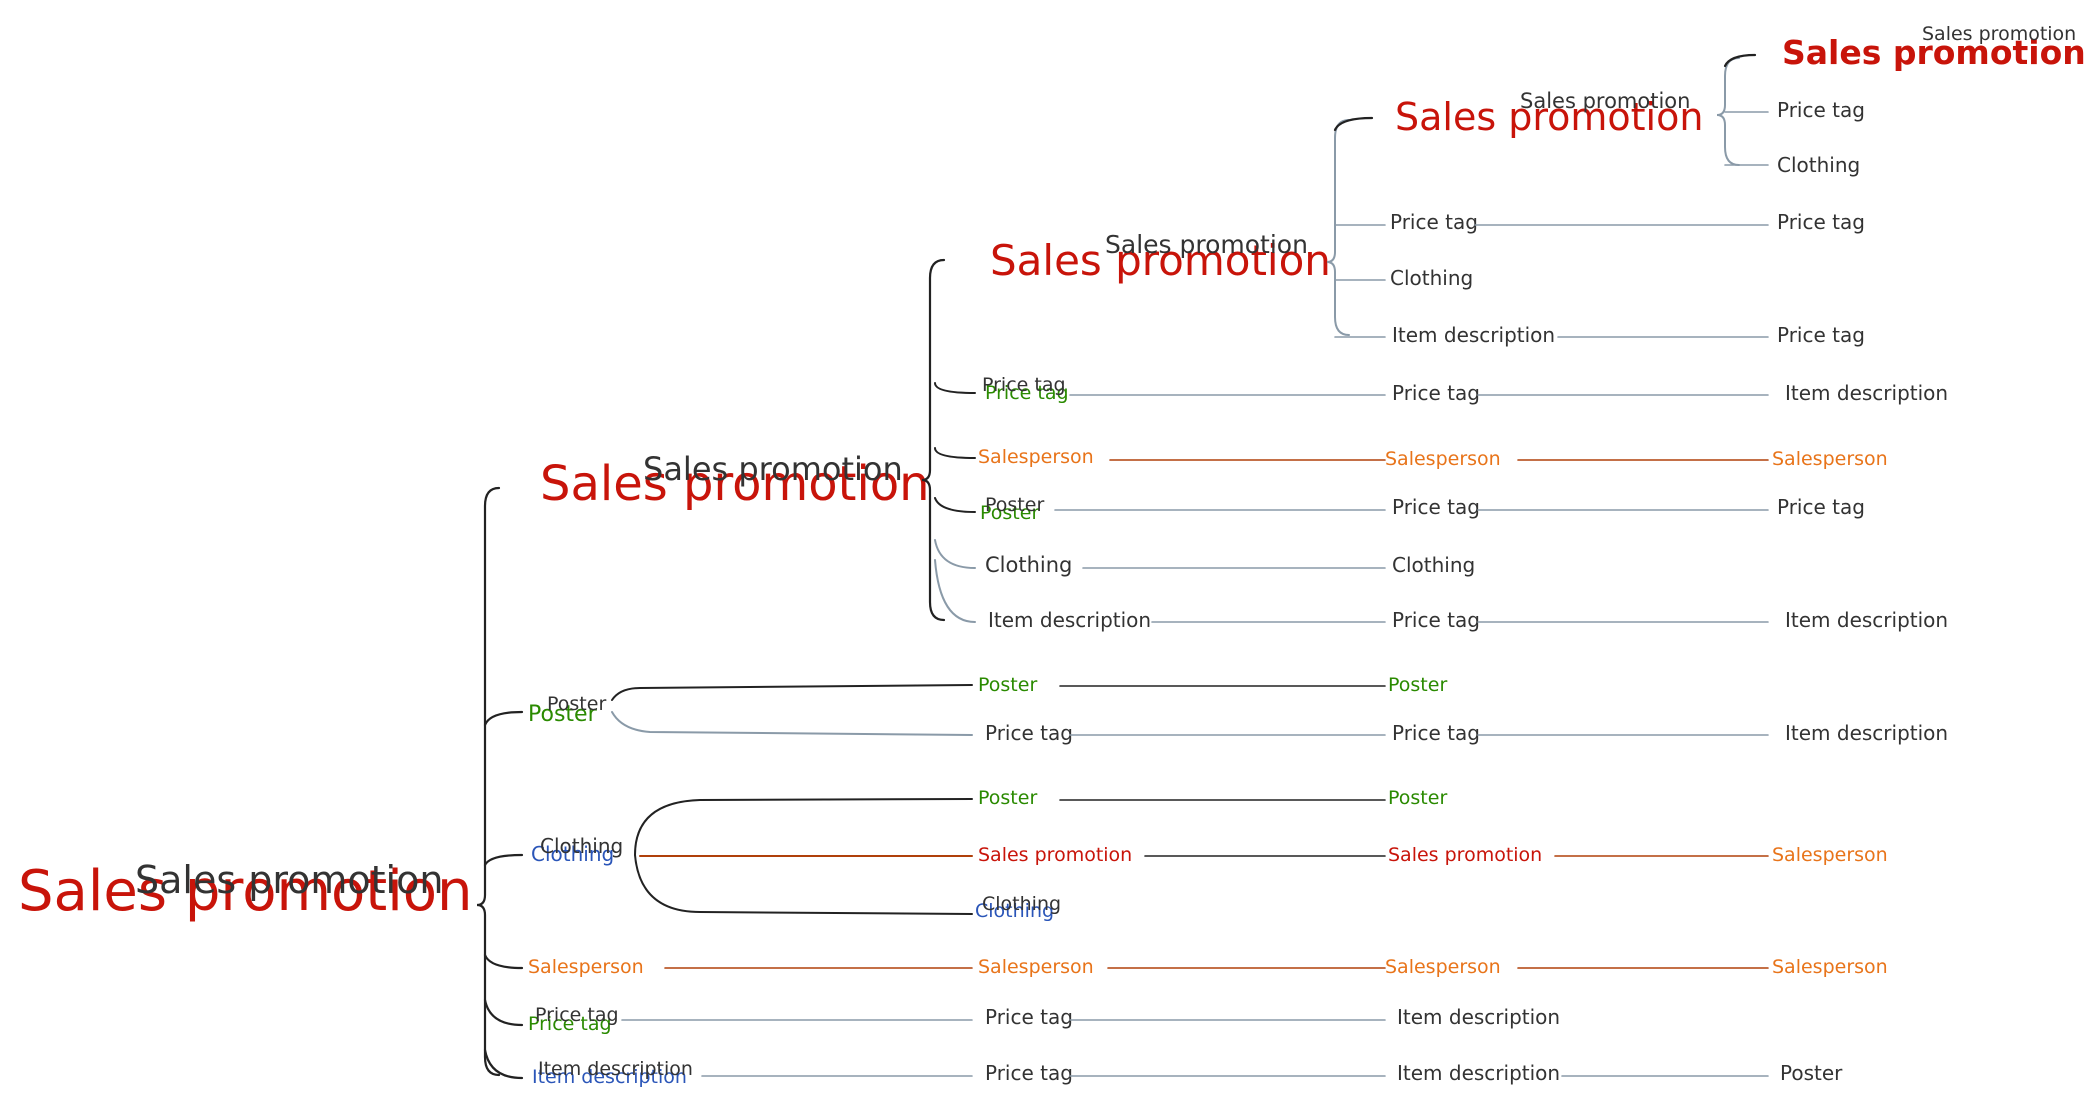  I want to click on sales-promotion-node-l4: Sales promotion, so click(1934, 52).